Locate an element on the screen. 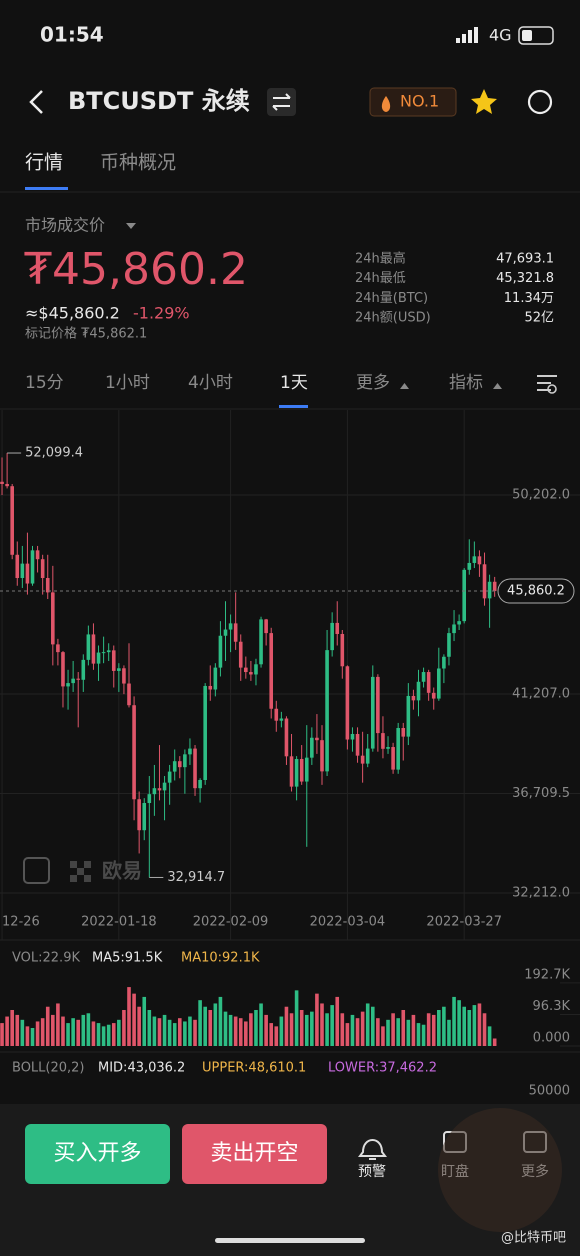 The image size is (580, 1256). sell-button is located at coordinates (254, 1154).